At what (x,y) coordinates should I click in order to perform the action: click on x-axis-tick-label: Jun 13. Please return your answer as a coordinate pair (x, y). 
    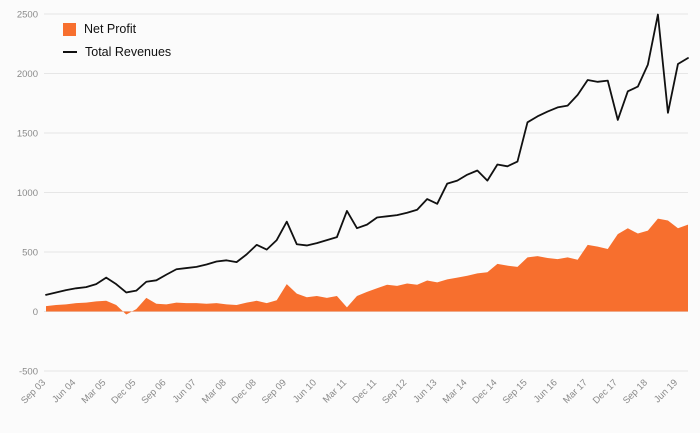
    Looking at the image, I should click on (425, 391).